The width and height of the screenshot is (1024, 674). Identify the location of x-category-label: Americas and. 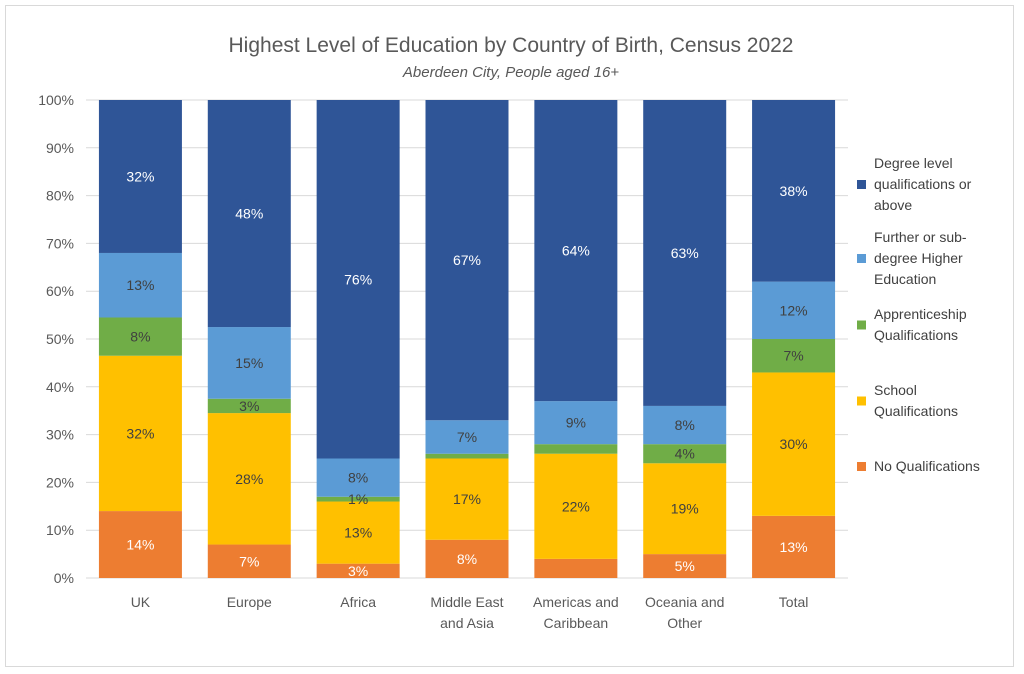
(576, 602).